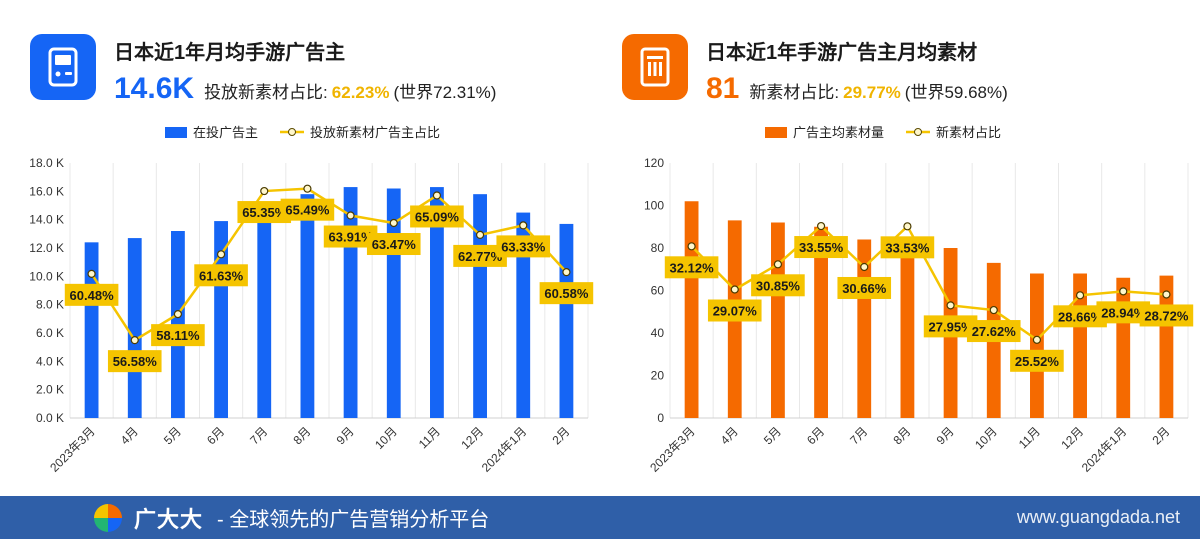 The image size is (1200, 539). I want to click on data-label: 29.07%, so click(735, 311).